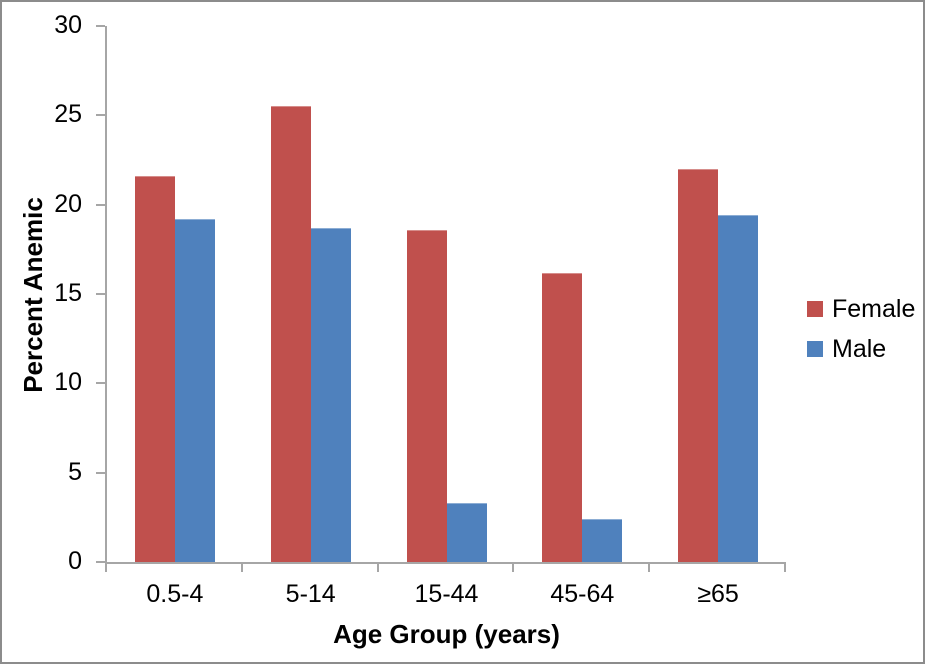  What do you see at coordinates (68, 203) in the screenshot?
I see `y-axis-tick-label: 20` at bounding box center [68, 203].